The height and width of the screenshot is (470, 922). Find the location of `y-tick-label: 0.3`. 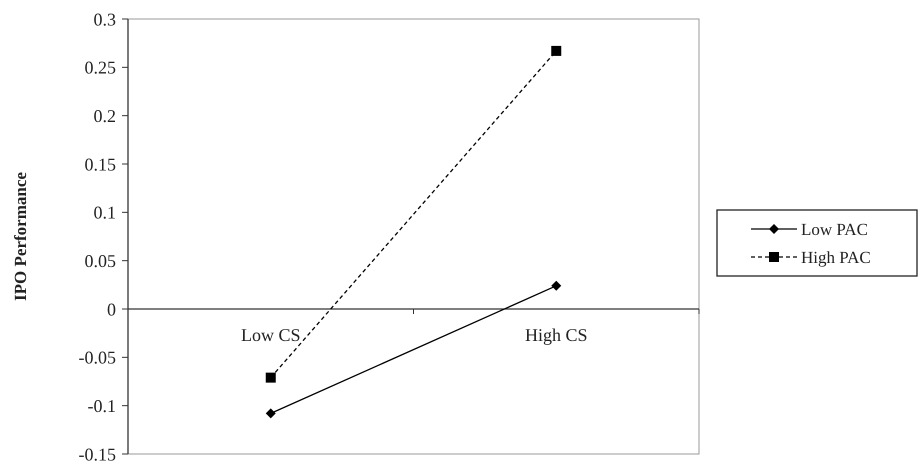

y-tick-label: 0.3 is located at coordinates (105, 19).